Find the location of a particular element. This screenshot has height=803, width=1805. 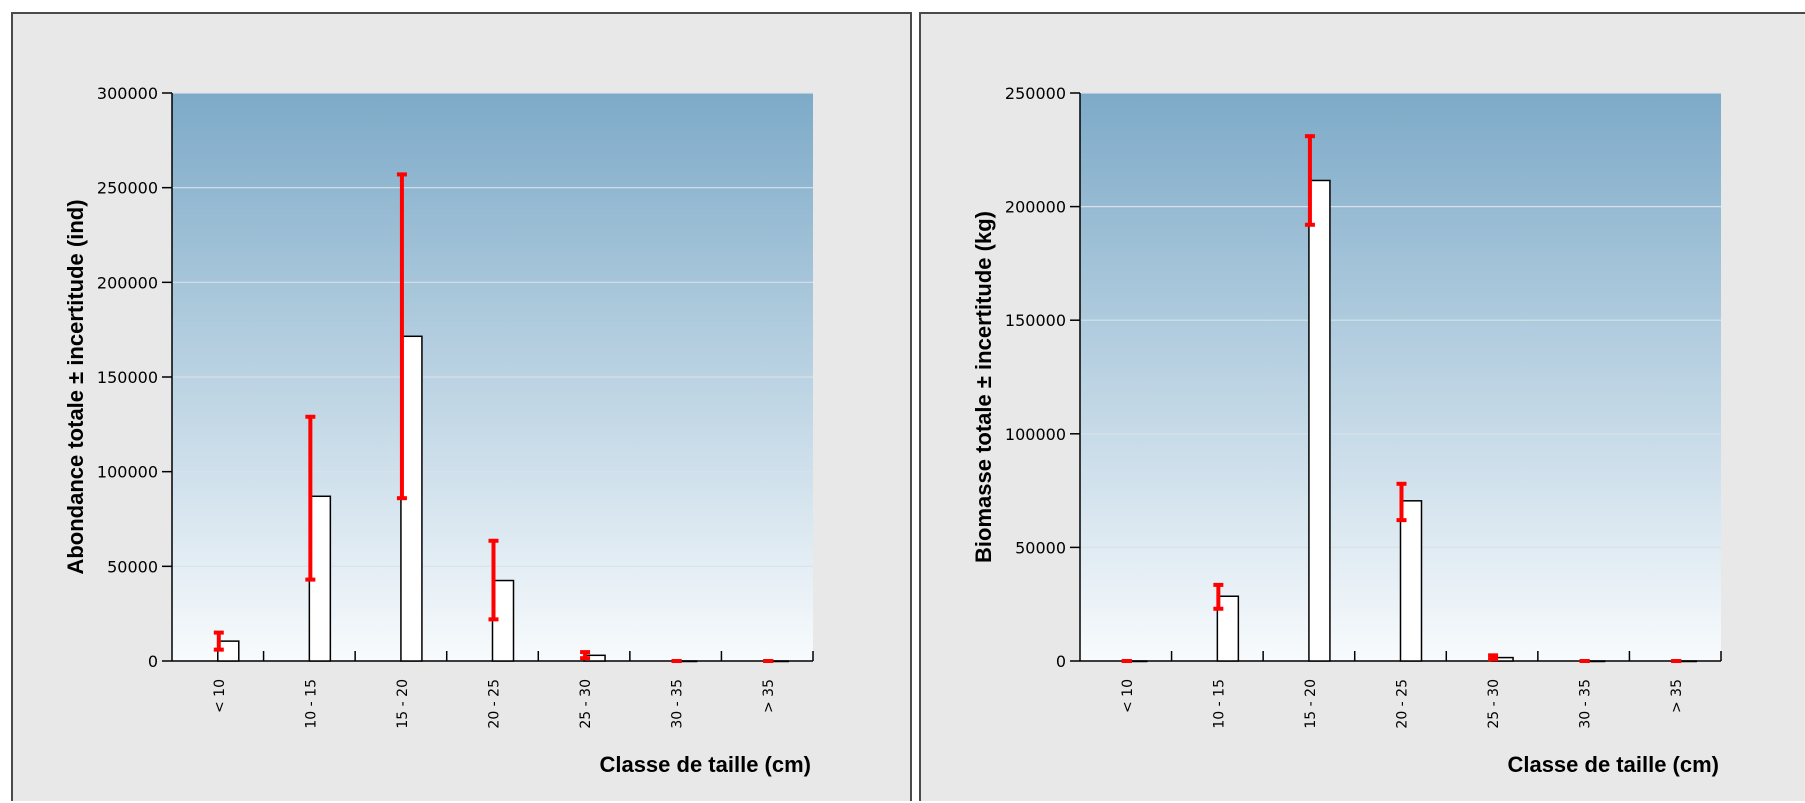

y-axis-label: Abondance totale ± incertitude (ind) is located at coordinates (75, 386).